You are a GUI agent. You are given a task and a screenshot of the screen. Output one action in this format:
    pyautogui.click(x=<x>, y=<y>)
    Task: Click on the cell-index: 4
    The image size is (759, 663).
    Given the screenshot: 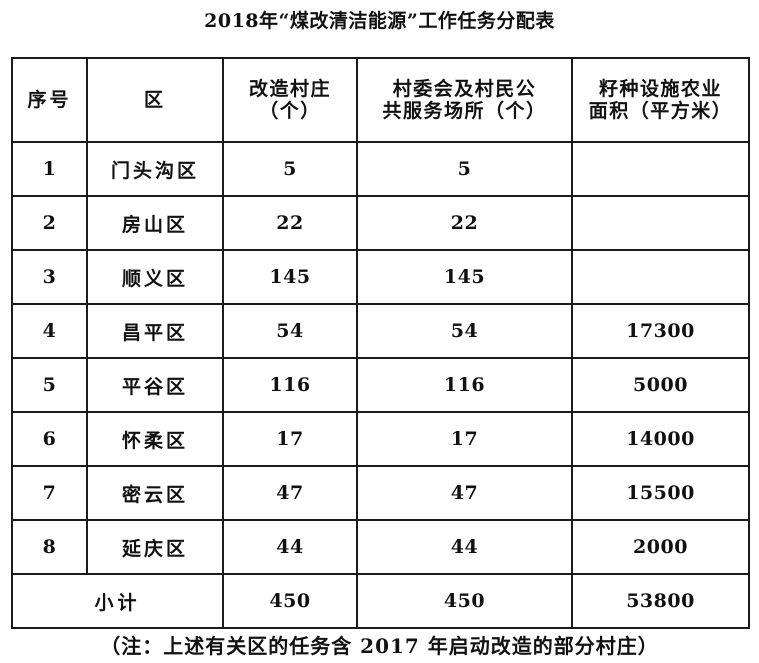 What is the action you would take?
    pyautogui.click(x=49, y=331)
    